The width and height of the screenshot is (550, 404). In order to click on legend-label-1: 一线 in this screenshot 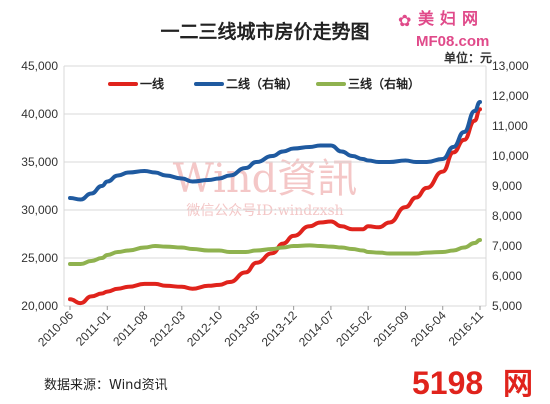, I will do `click(152, 83)`.